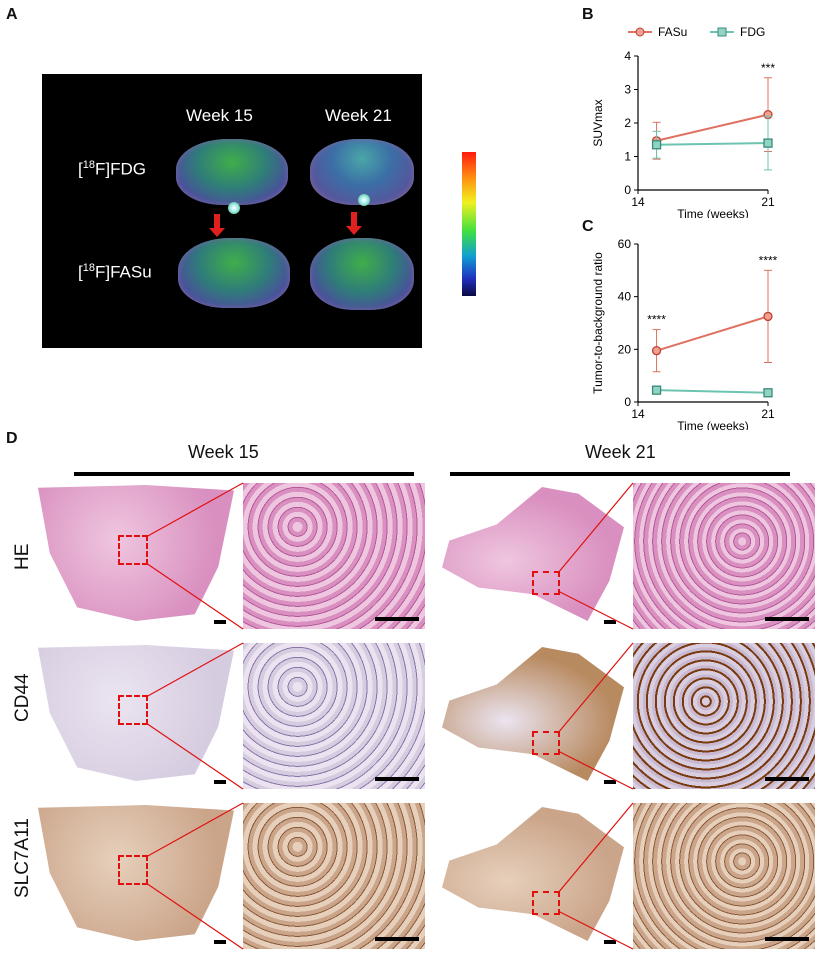 This screenshot has width=825, height=960. Describe the element at coordinates (752, 32) in the screenshot. I see `legend-label-fdg: FDG` at that location.